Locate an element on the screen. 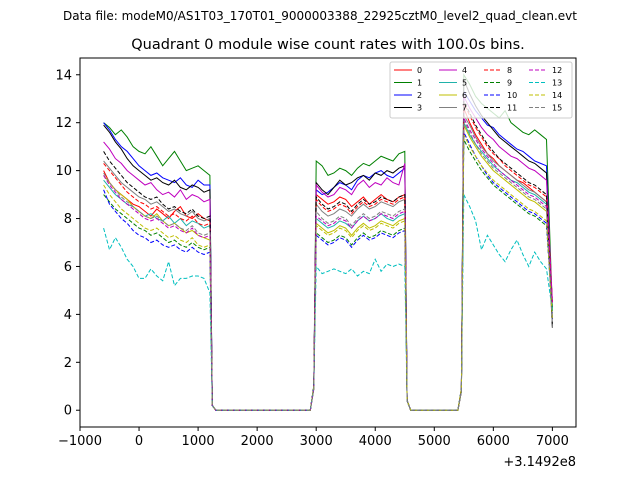 Image resolution: width=640 pixels, height=480 pixels. x-tick-label: 3000 is located at coordinates (316, 441).